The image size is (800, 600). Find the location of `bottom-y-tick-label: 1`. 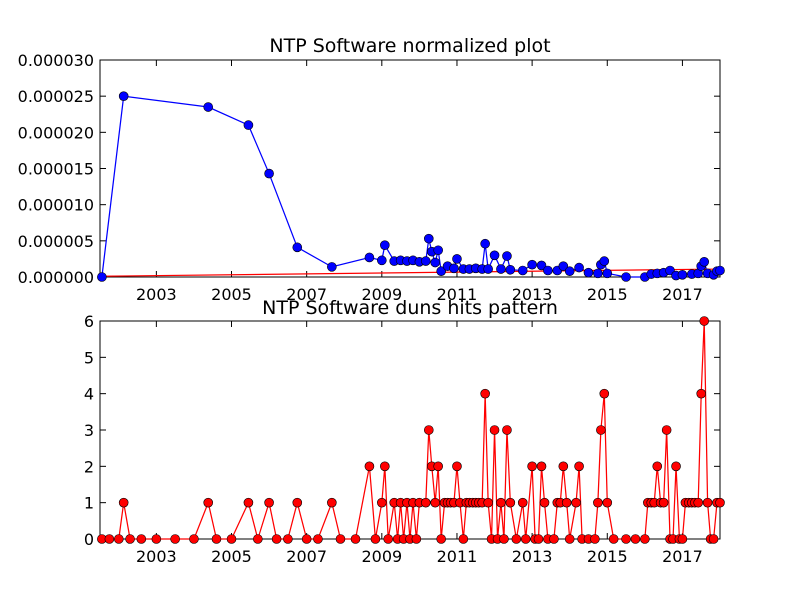

bottom-y-tick-label: 1 is located at coordinates (89, 503).